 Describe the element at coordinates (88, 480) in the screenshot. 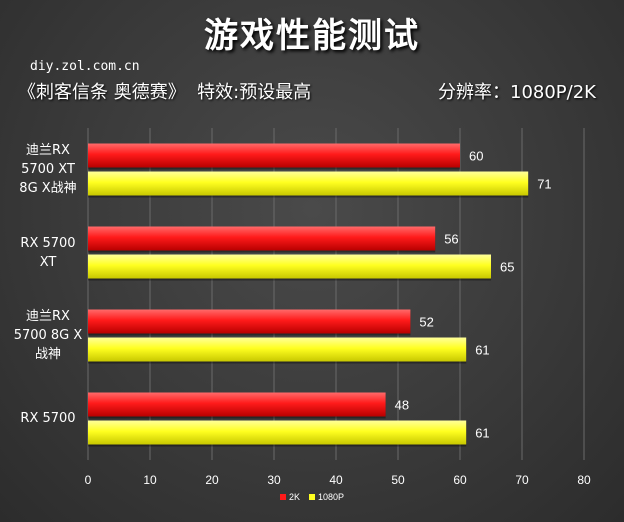

I see `x-tick-label: 0` at that location.